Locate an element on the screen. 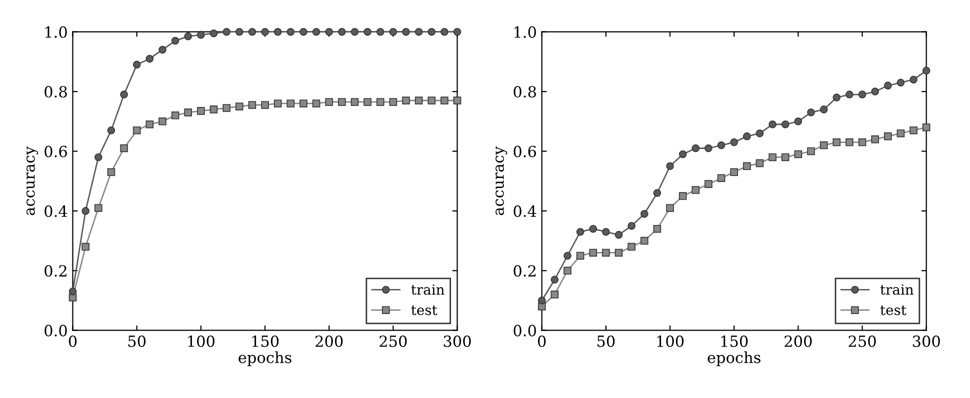 The height and width of the screenshot is (398, 970). y-tick-label: 0.0 is located at coordinates (525, 330).